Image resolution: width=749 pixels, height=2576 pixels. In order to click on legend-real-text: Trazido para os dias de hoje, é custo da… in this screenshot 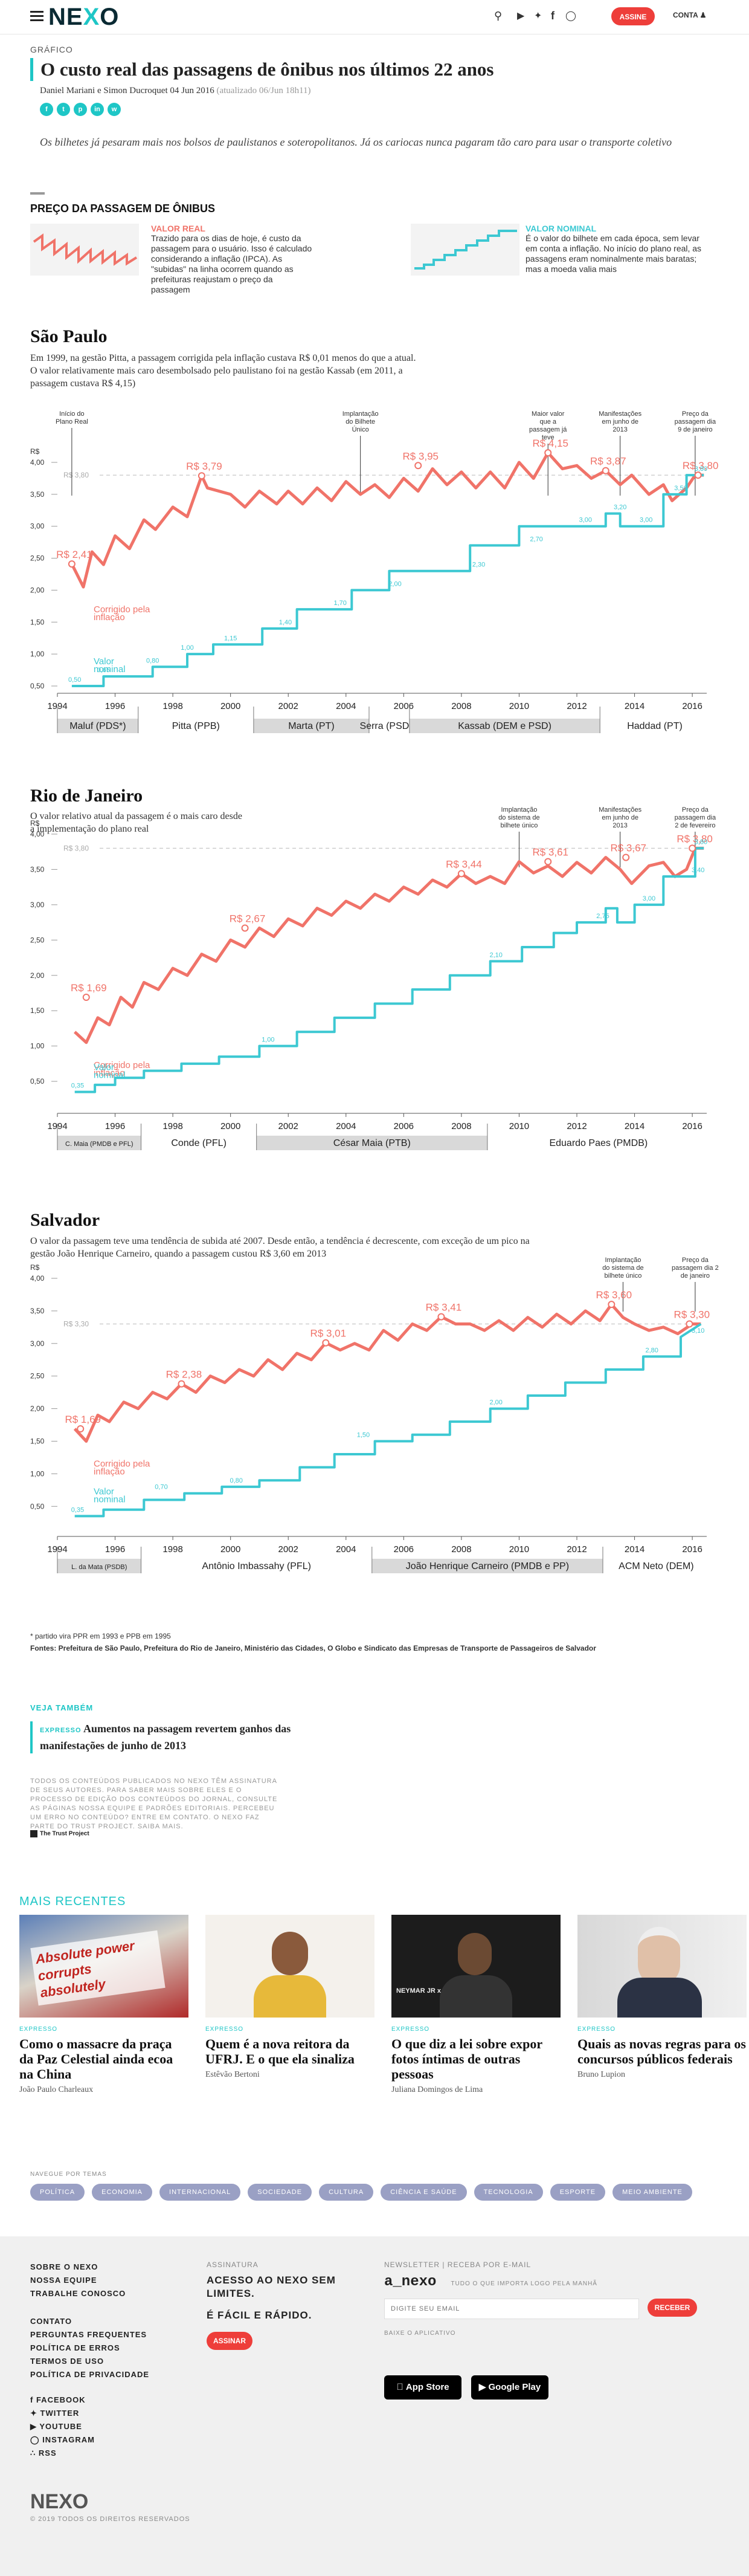, I will do `click(231, 263)`.